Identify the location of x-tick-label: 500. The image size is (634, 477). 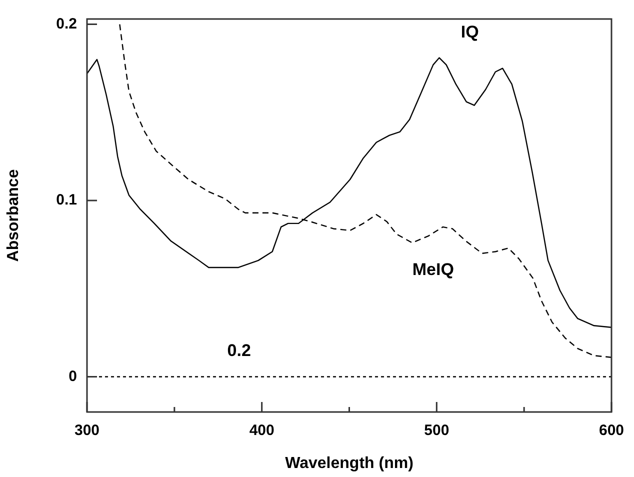
(437, 431).